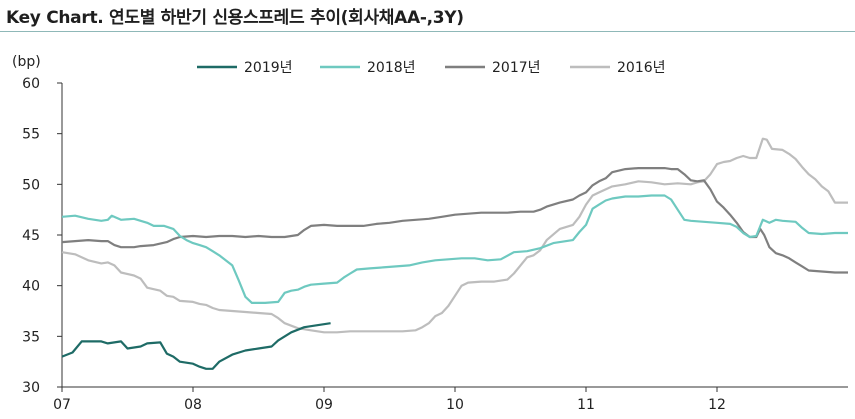 The image size is (855, 419). Describe the element at coordinates (455, 405) in the screenshot. I see `x-tick-label: 10` at that location.